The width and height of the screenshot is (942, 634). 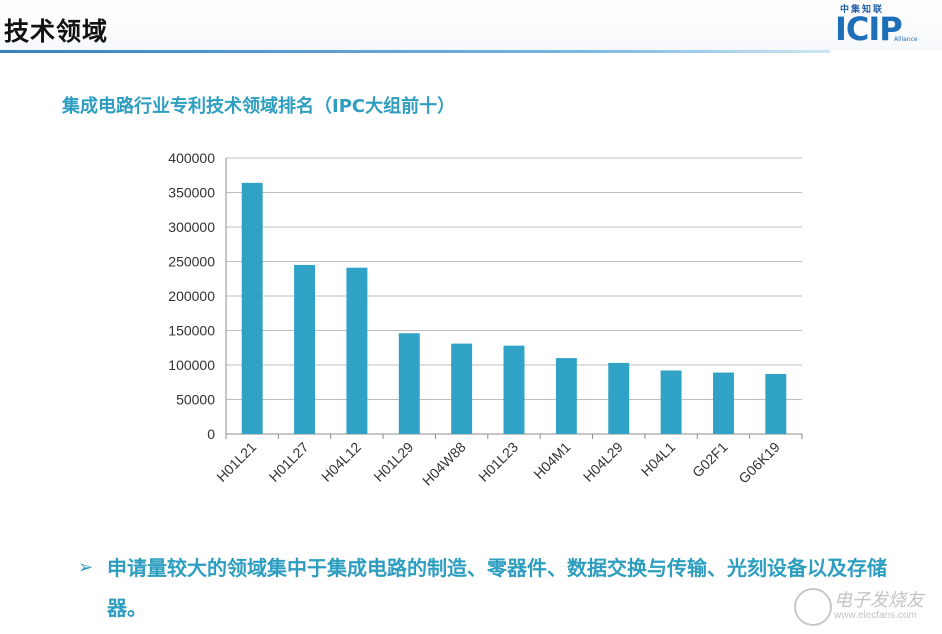 What do you see at coordinates (444, 464) in the screenshot?
I see `x-tick-label: H04W88` at bounding box center [444, 464].